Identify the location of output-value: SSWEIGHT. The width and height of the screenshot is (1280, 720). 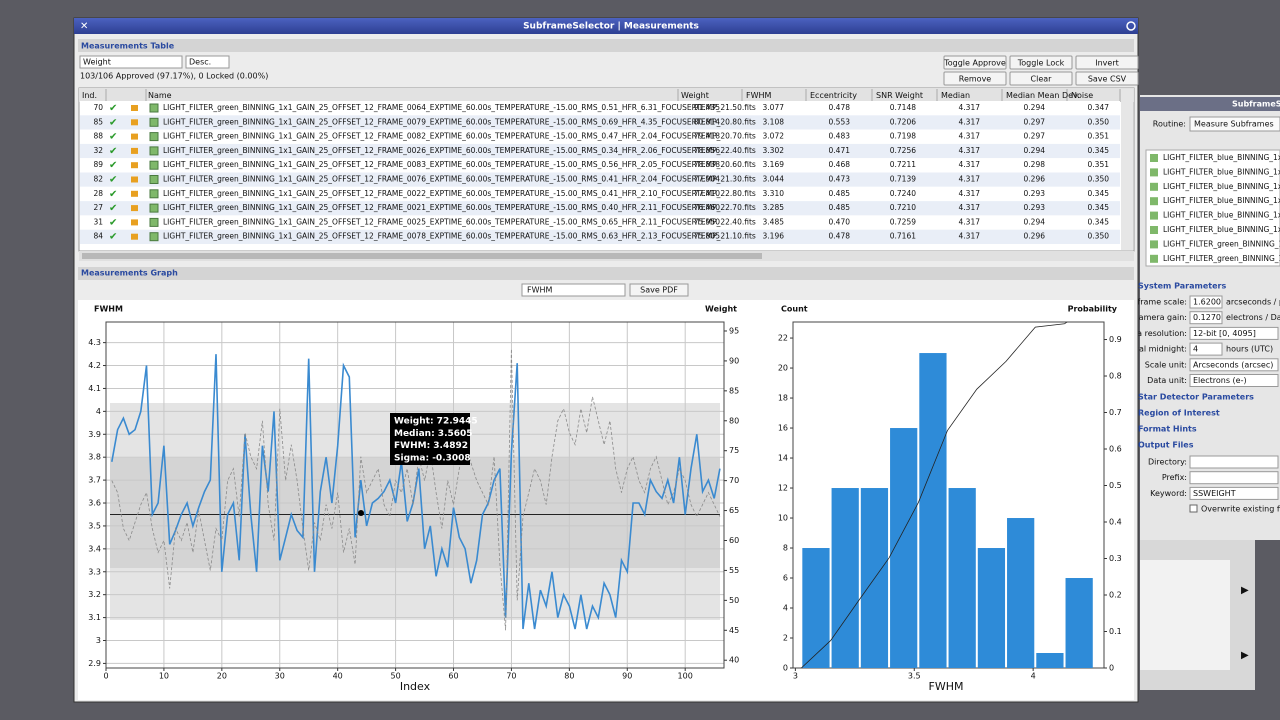
(1214, 493).